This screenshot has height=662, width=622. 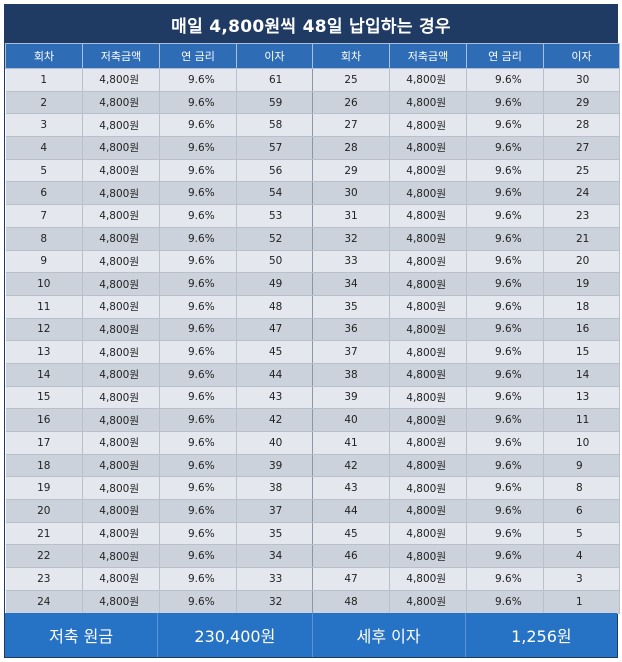 What do you see at coordinates (581, 330) in the screenshot?
I see `cell-interest: 16` at bounding box center [581, 330].